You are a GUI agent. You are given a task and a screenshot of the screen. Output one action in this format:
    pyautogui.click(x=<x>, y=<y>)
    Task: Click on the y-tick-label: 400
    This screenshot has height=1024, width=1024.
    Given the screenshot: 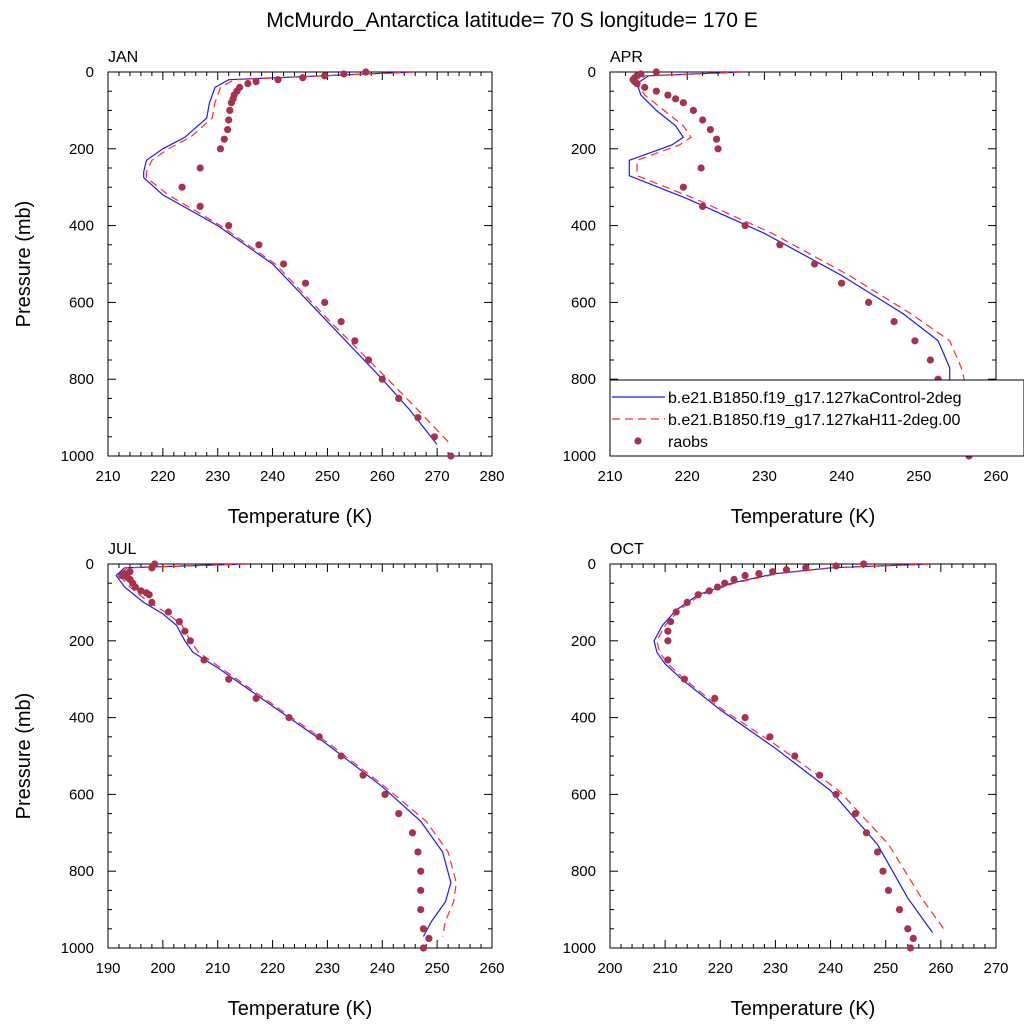 What is the action you would take?
    pyautogui.click(x=81, y=718)
    